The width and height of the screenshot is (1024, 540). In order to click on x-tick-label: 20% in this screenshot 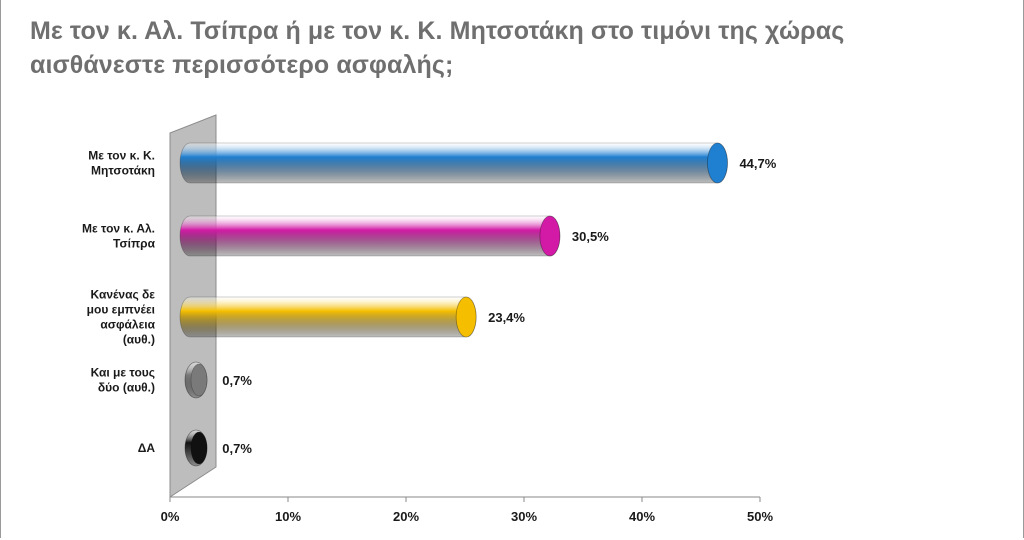, I will do `click(406, 516)`.